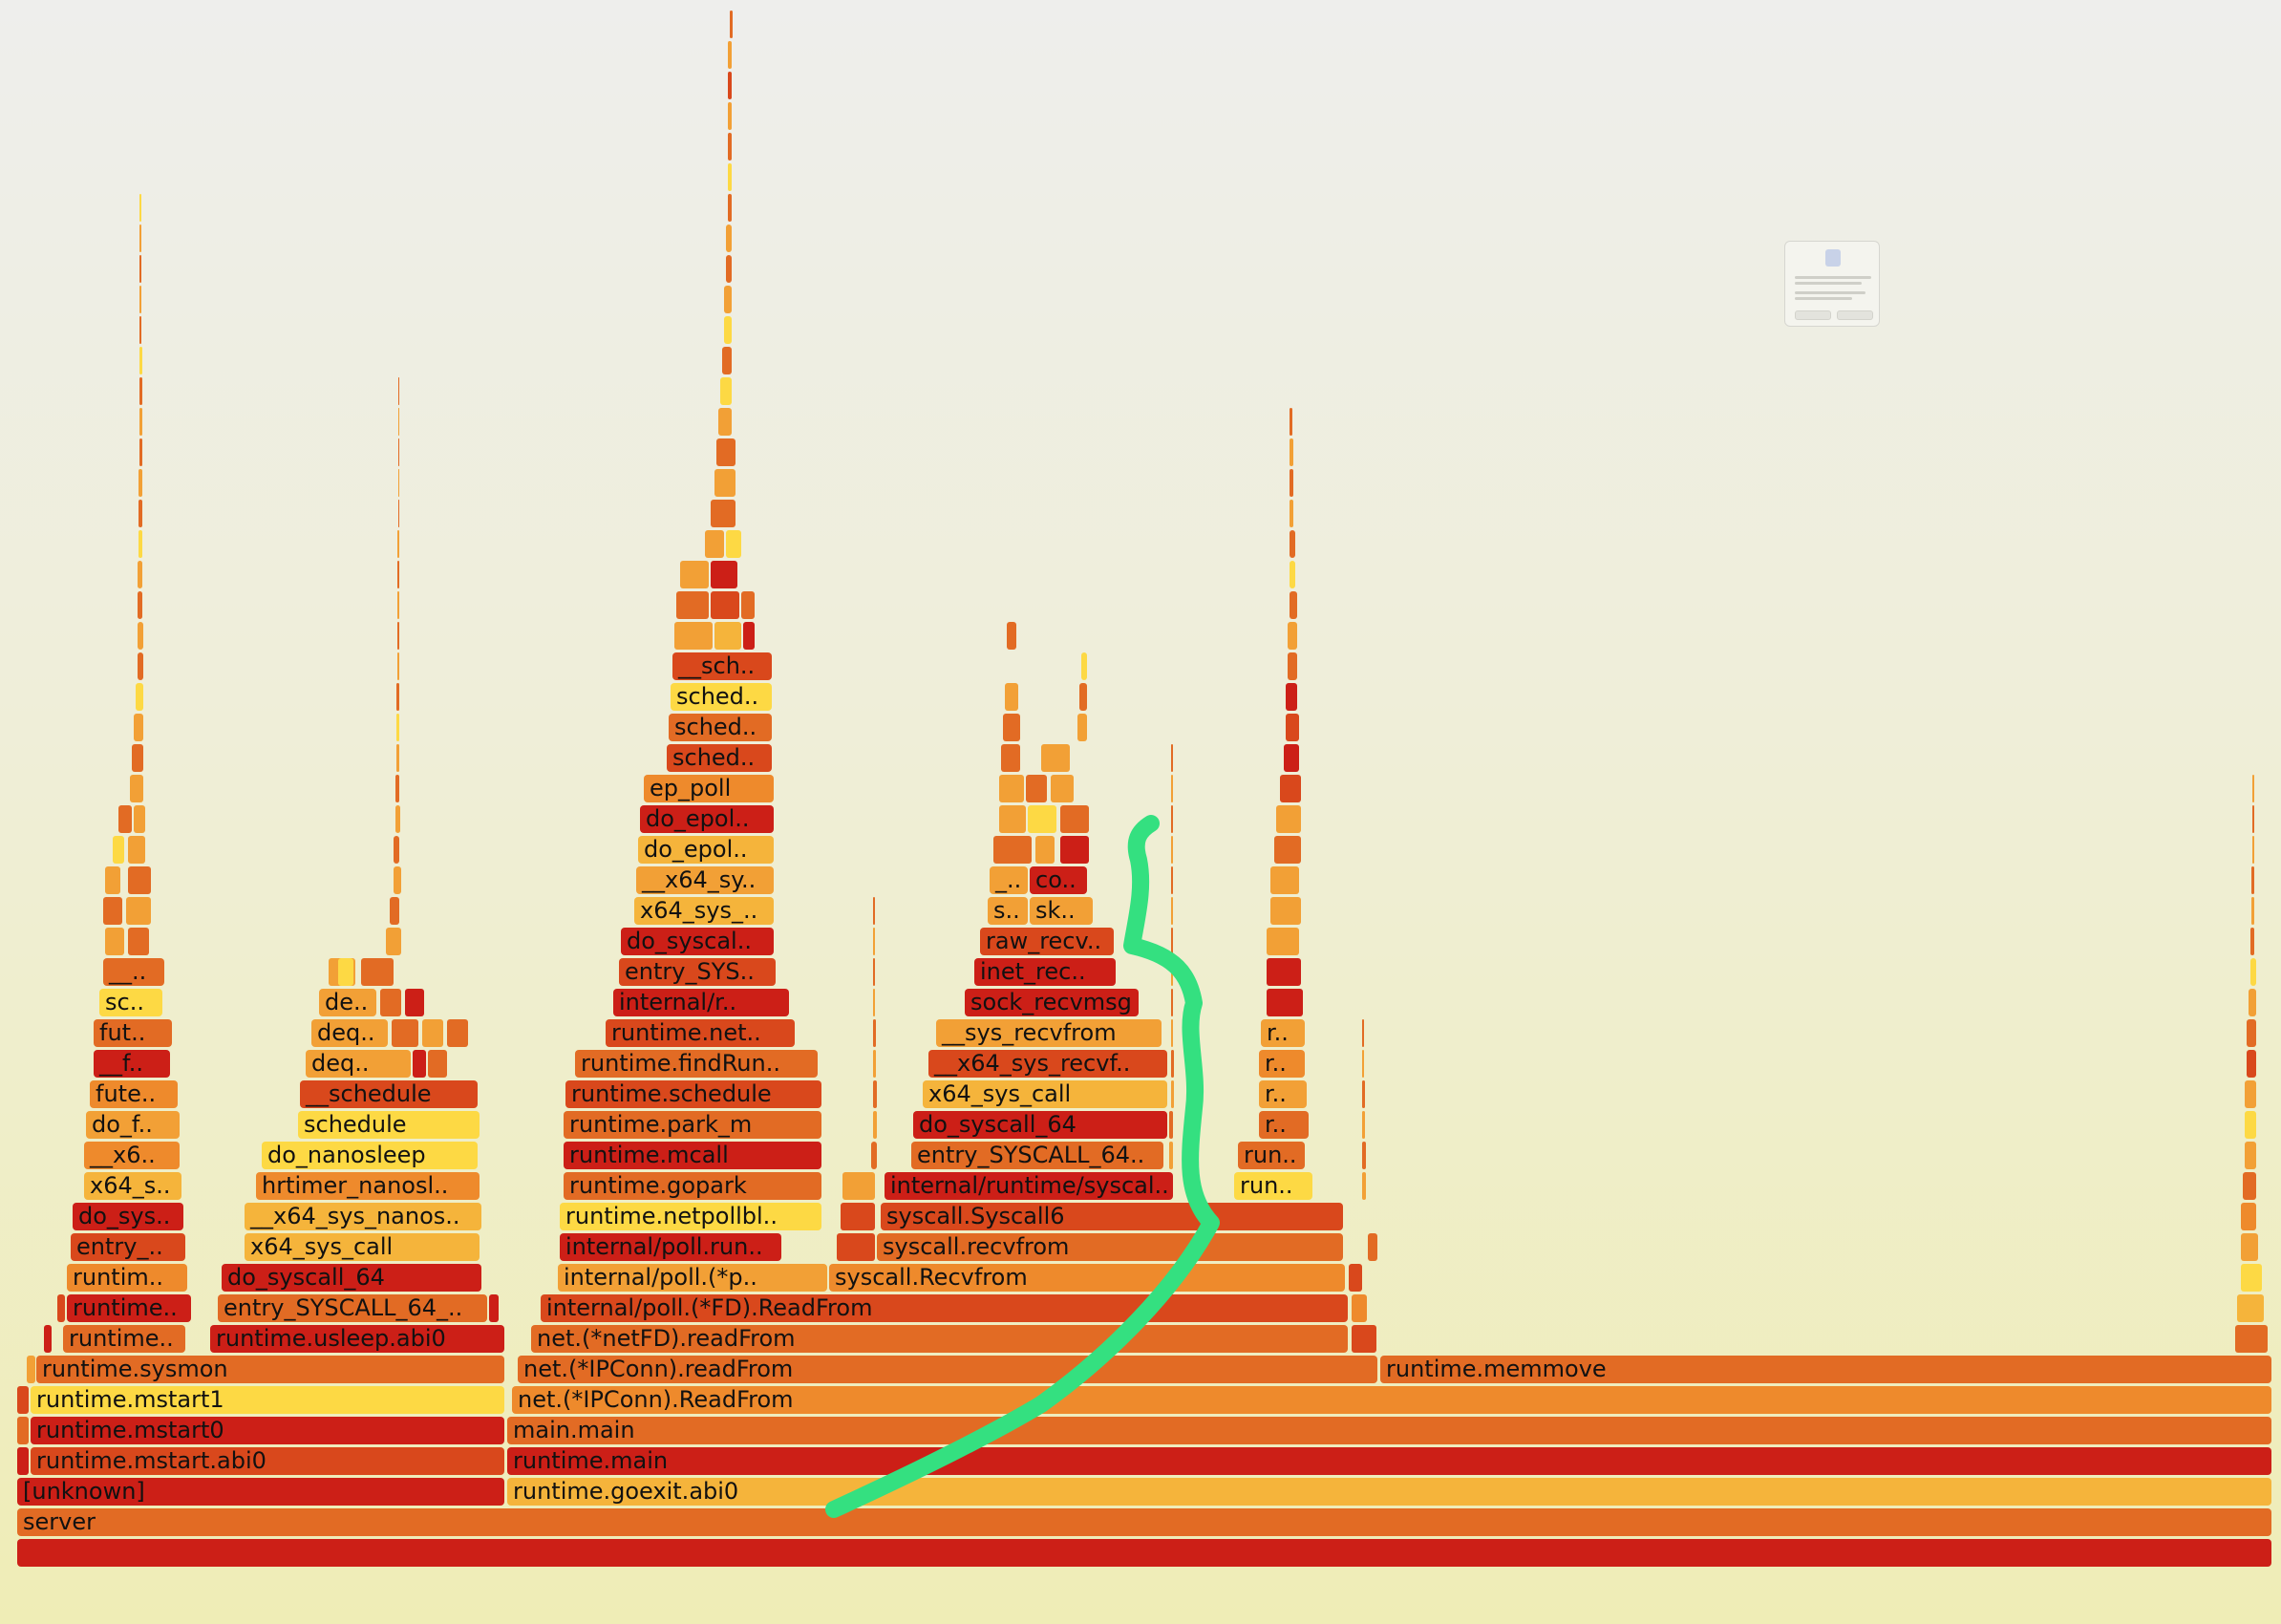  Describe the element at coordinates (1855, 315) in the screenshot. I see `notification-primary-button` at that location.